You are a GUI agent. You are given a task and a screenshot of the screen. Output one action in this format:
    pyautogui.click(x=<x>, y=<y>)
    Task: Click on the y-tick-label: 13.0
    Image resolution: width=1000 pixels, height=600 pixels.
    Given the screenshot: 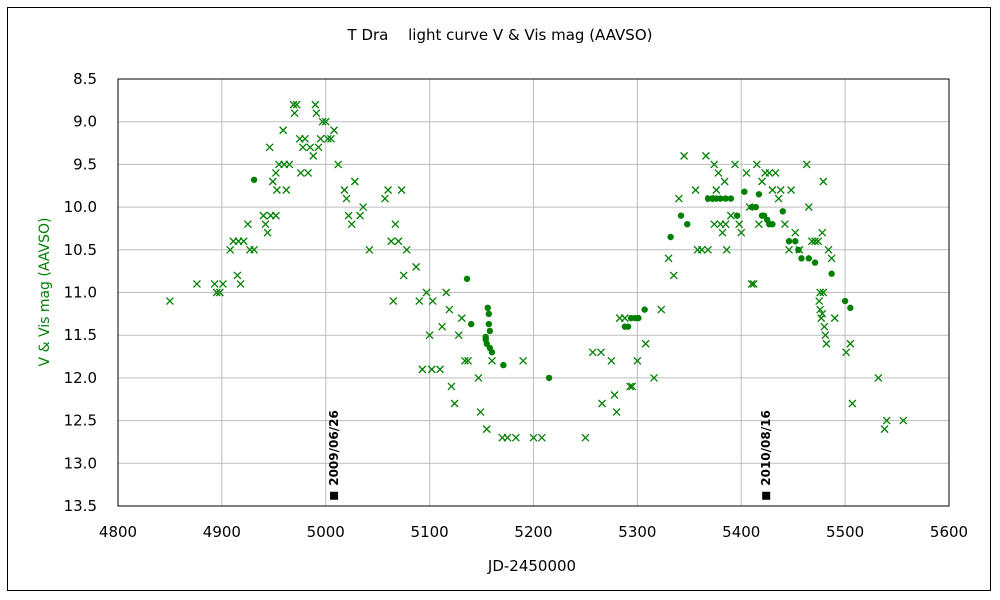 What is the action you would take?
    pyautogui.click(x=80, y=463)
    